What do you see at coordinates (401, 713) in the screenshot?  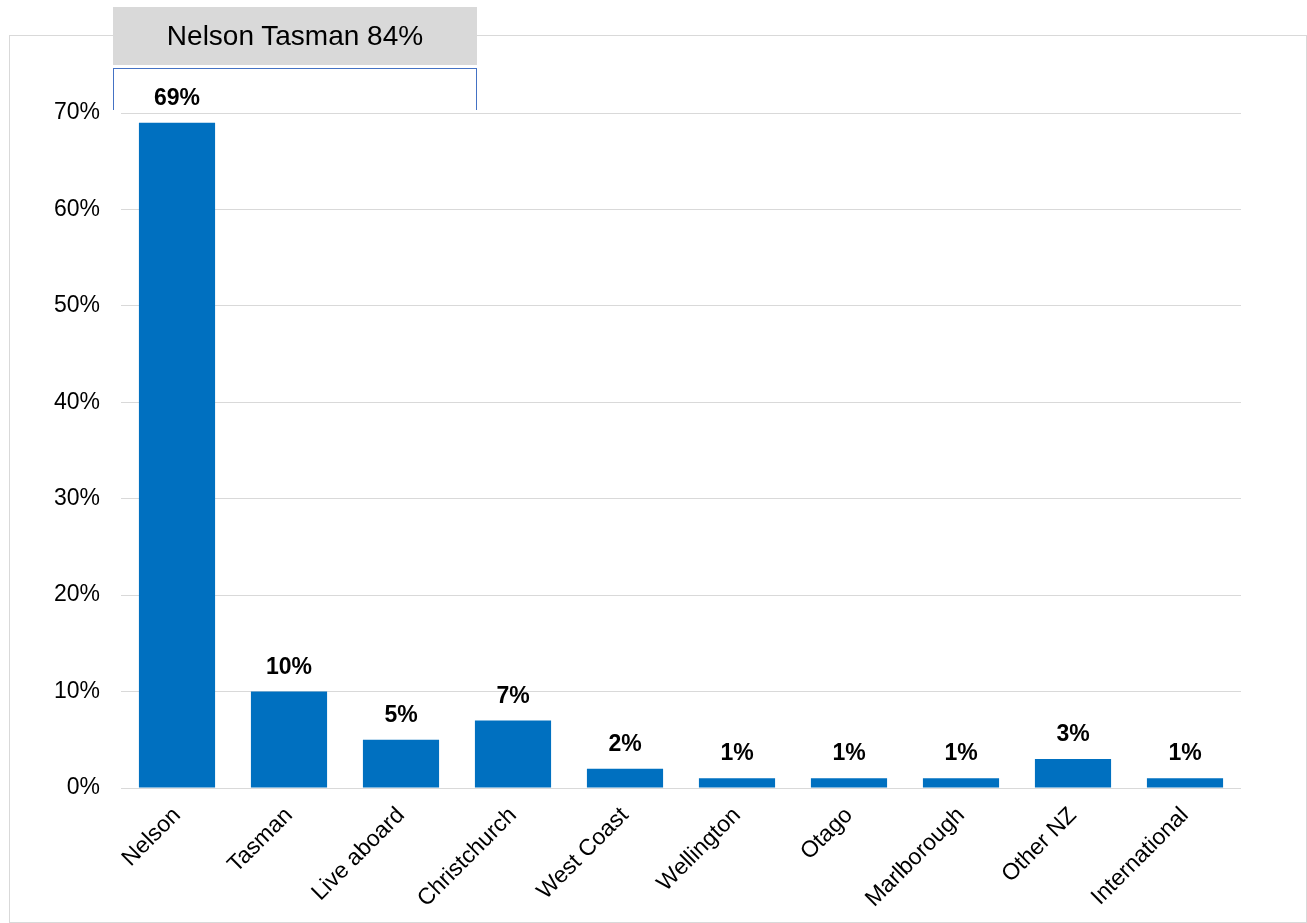 I see `data-label: 5%` at bounding box center [401, 713].